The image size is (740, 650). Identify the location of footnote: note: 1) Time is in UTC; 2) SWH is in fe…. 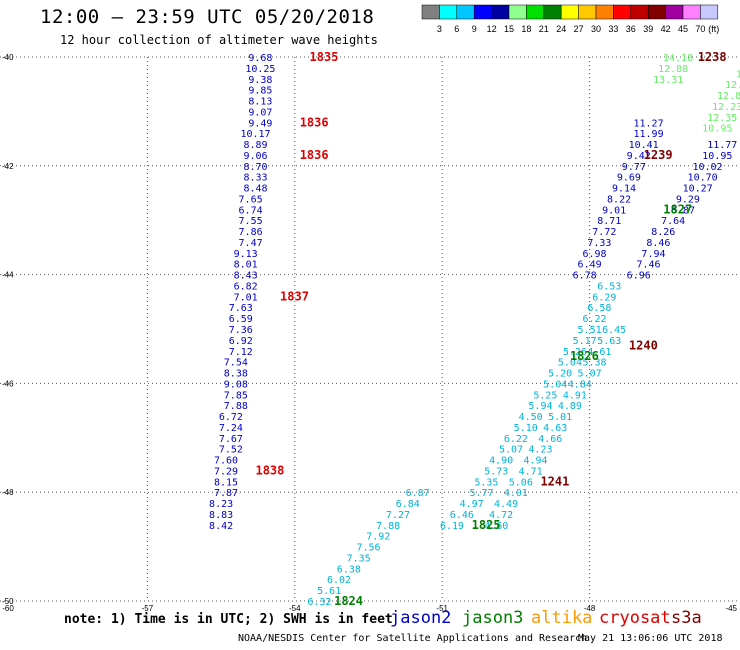
(228, 619).